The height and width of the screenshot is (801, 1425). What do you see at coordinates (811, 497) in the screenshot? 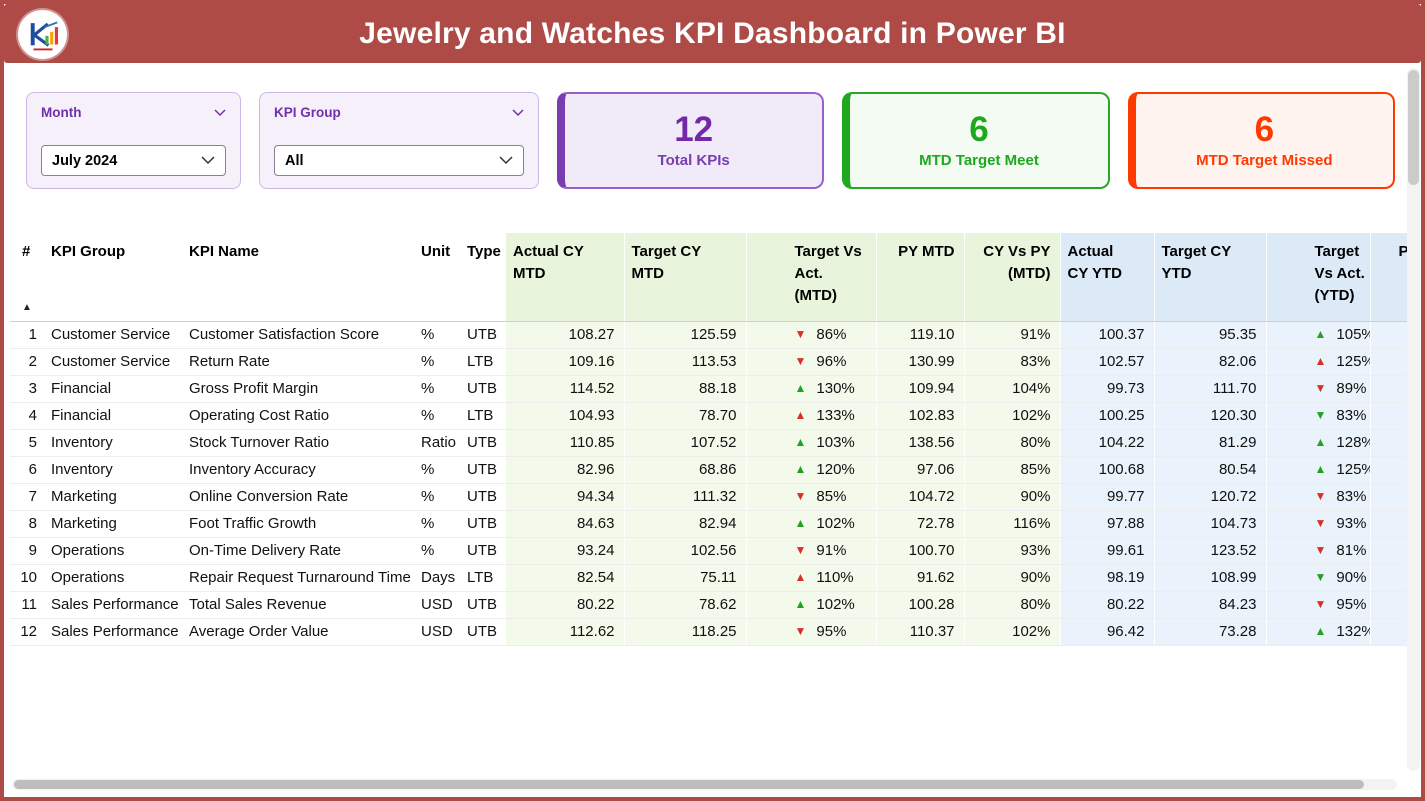
I see `cell-target-vs-actual-mtd: ▼ 85%` at bounding box center [811, 497].